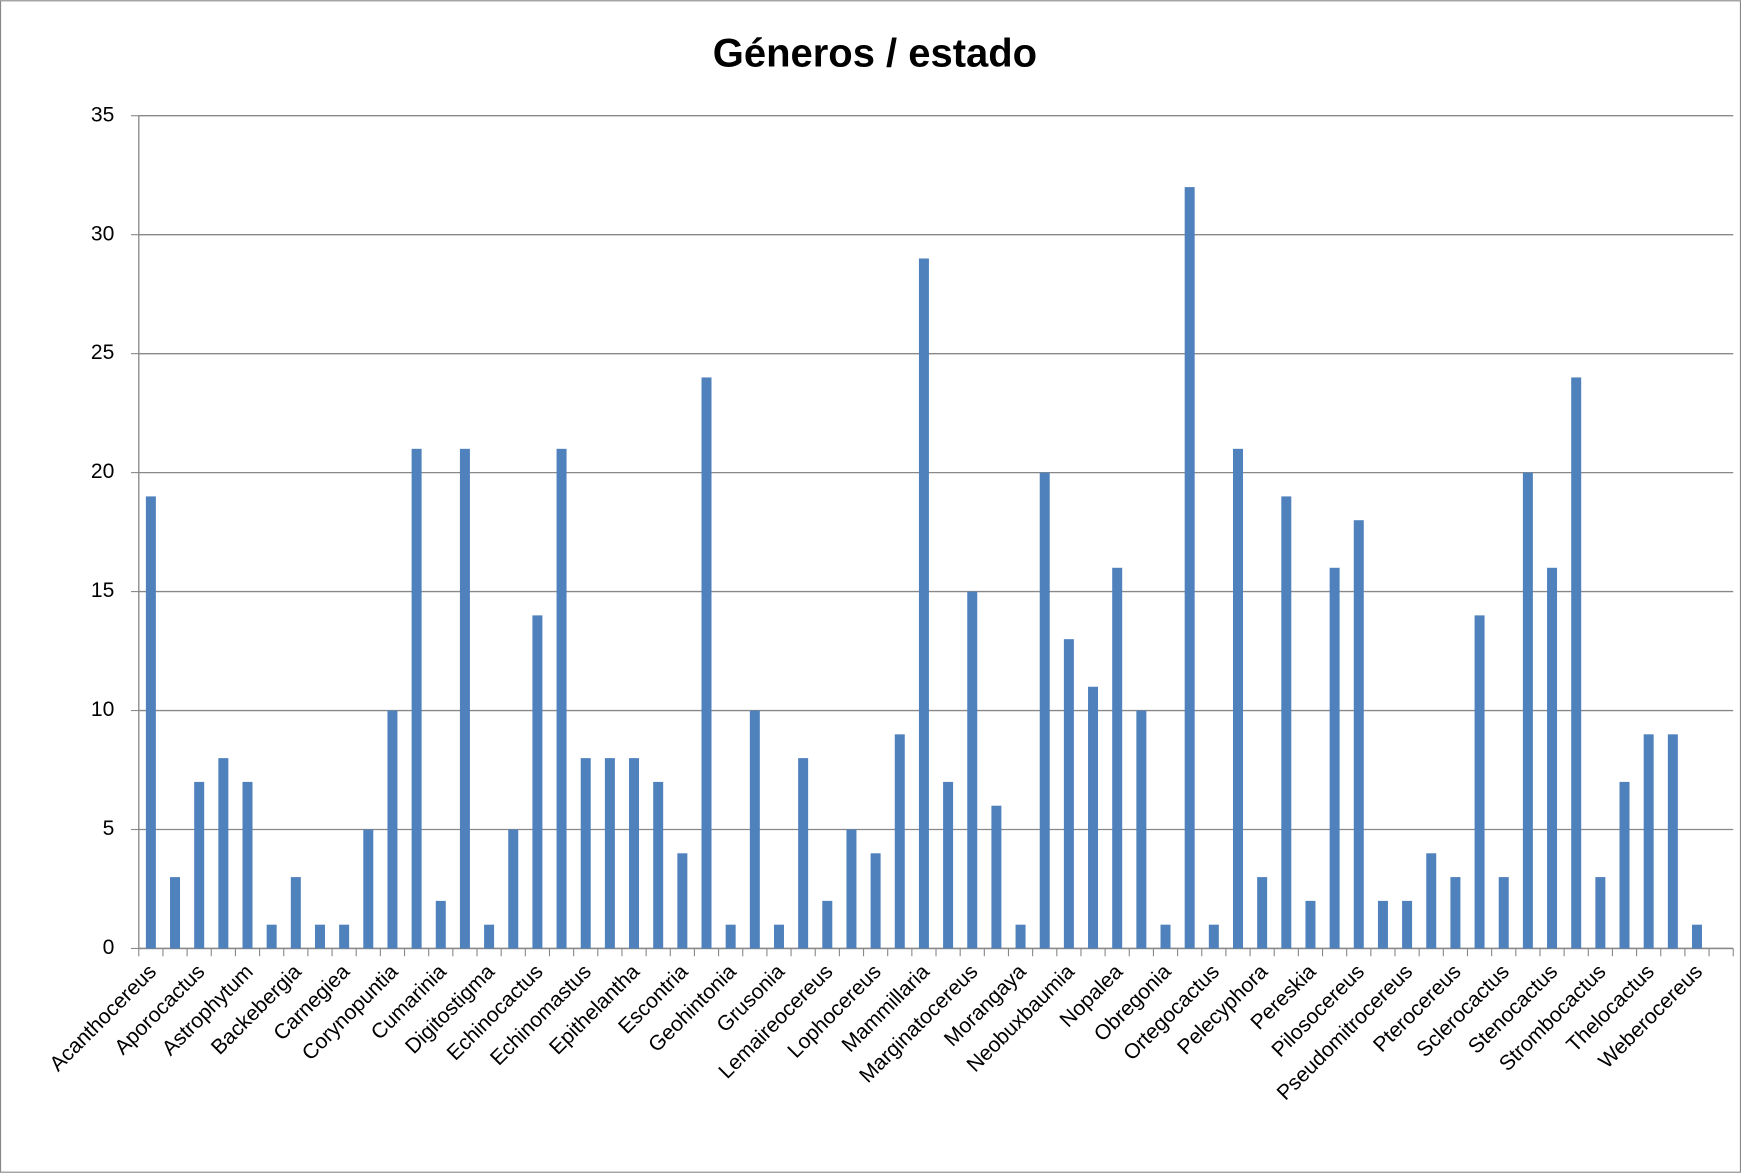  Describe the element at coordinates (109, 947) in the screenshot. I see `y-tick-label: 0` at that location.